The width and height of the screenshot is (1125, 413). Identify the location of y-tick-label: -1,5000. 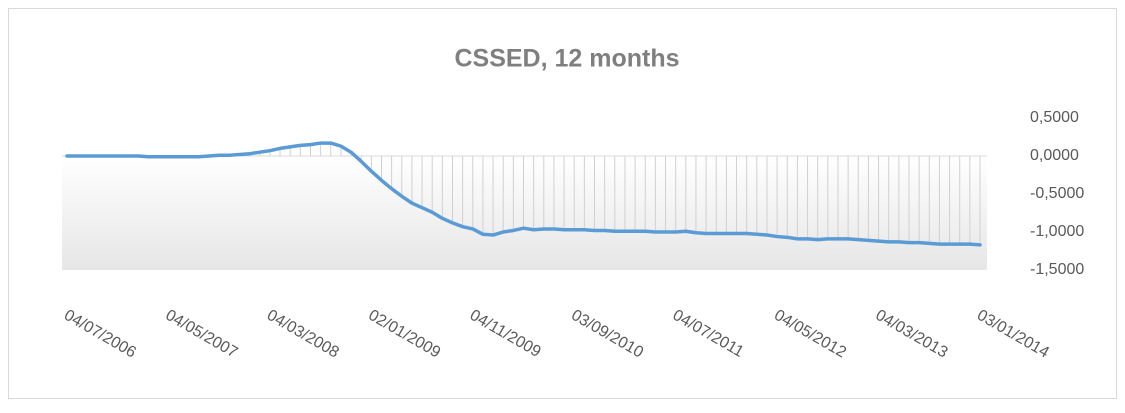
(1057, 269).